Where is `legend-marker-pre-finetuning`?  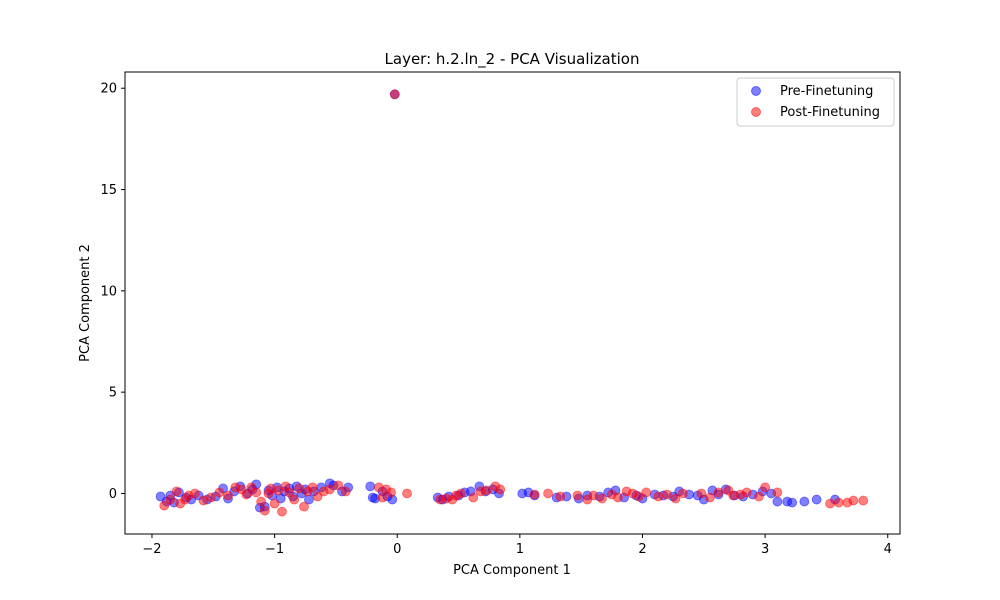 legend-marker-pre-finetuning is located at coordinates (756, 91).